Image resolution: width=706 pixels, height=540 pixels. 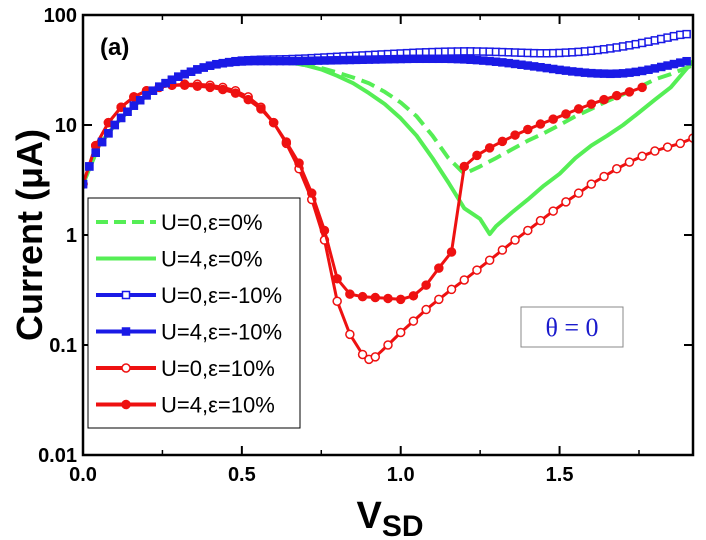 I want to click on x-axis-title-sub: SD, so click(x=403, y=525).